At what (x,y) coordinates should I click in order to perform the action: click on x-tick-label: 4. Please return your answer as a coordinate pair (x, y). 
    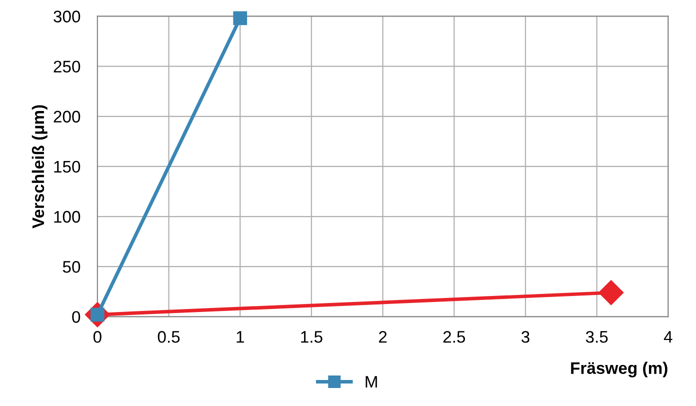
    Looking at the image, I should click on (668, 337).